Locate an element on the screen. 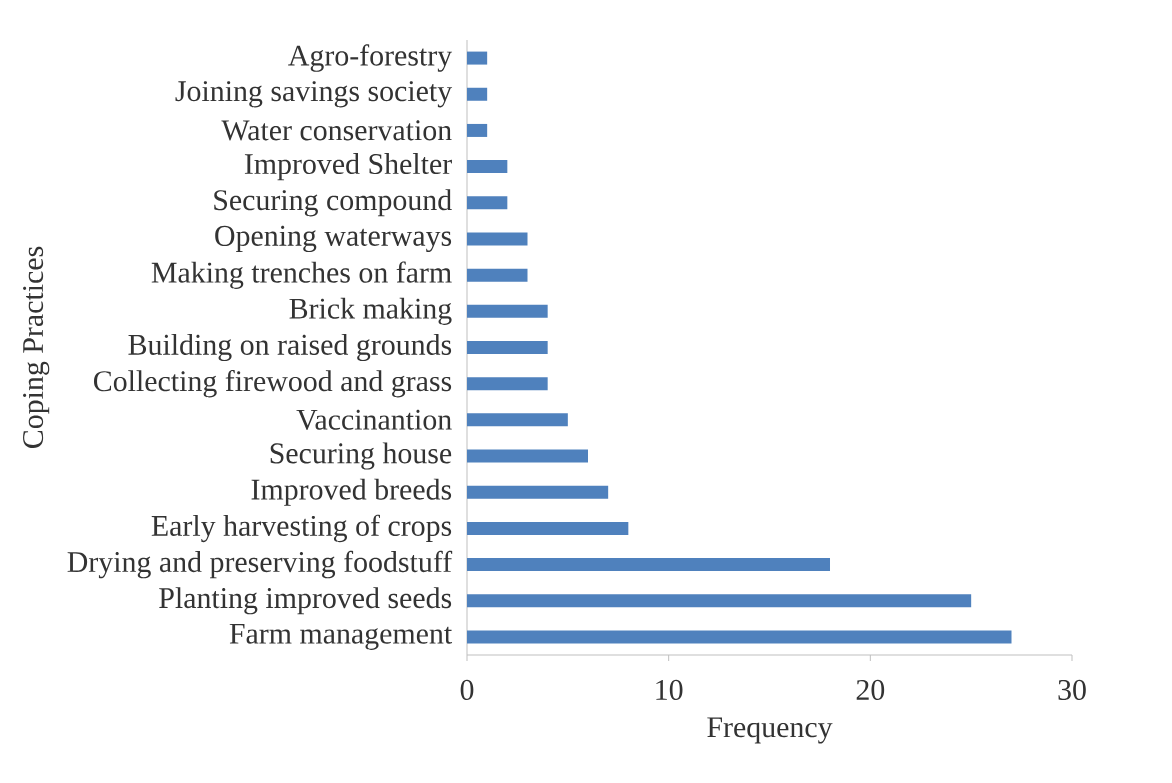 The image size is (1172, 783). y-axis-title: Coping Practices is located at coordinates (36, 347).